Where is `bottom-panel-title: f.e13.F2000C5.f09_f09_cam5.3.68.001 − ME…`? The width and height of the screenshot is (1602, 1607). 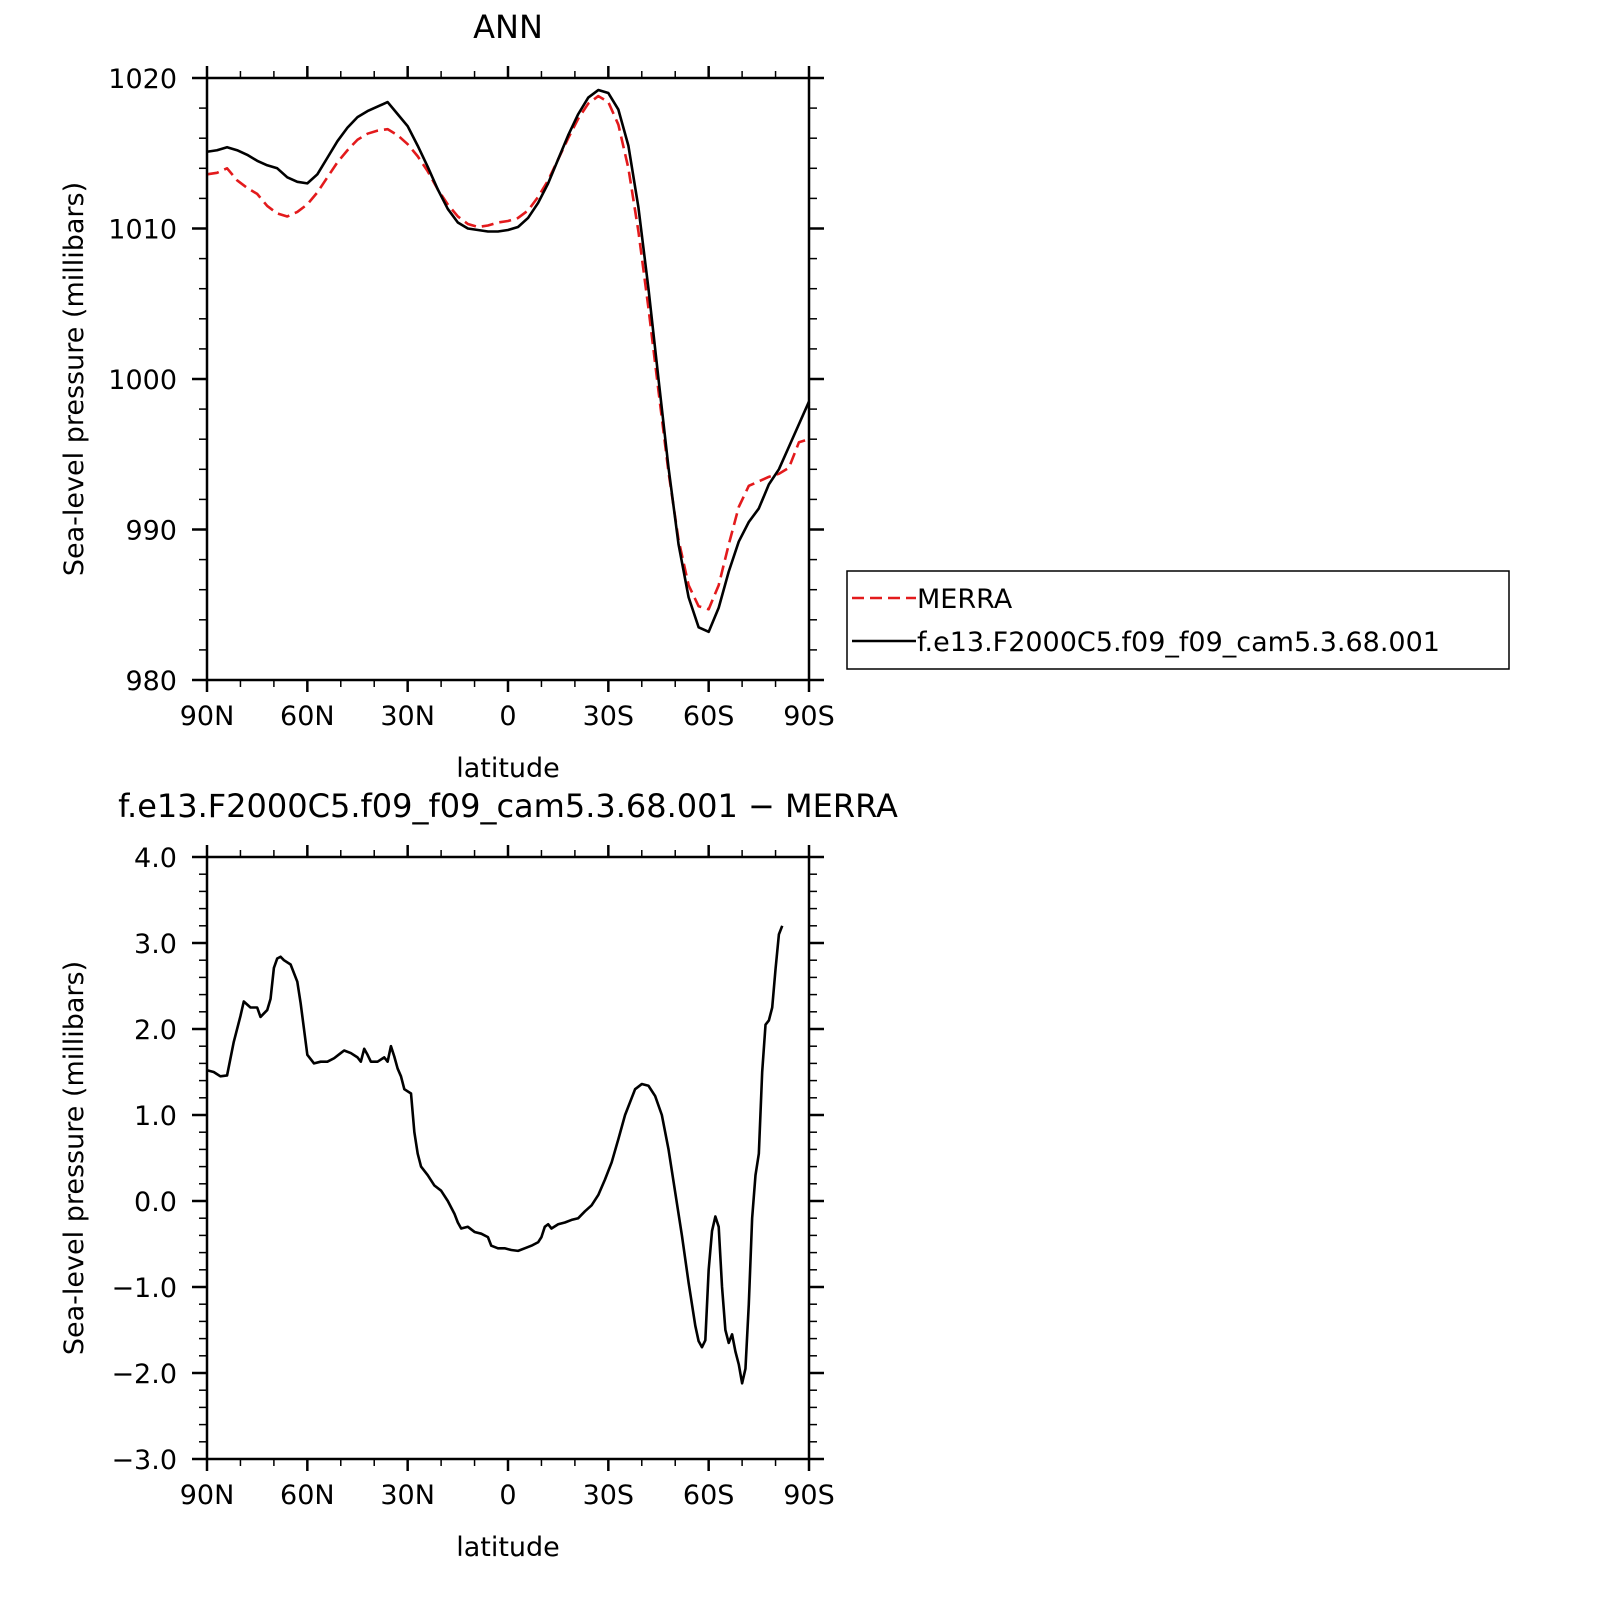 bottom-panel-title: f.e13.F2000C5.f09_f09_cam5.3.68.001 − ME… is located at coordinates (508, 806).